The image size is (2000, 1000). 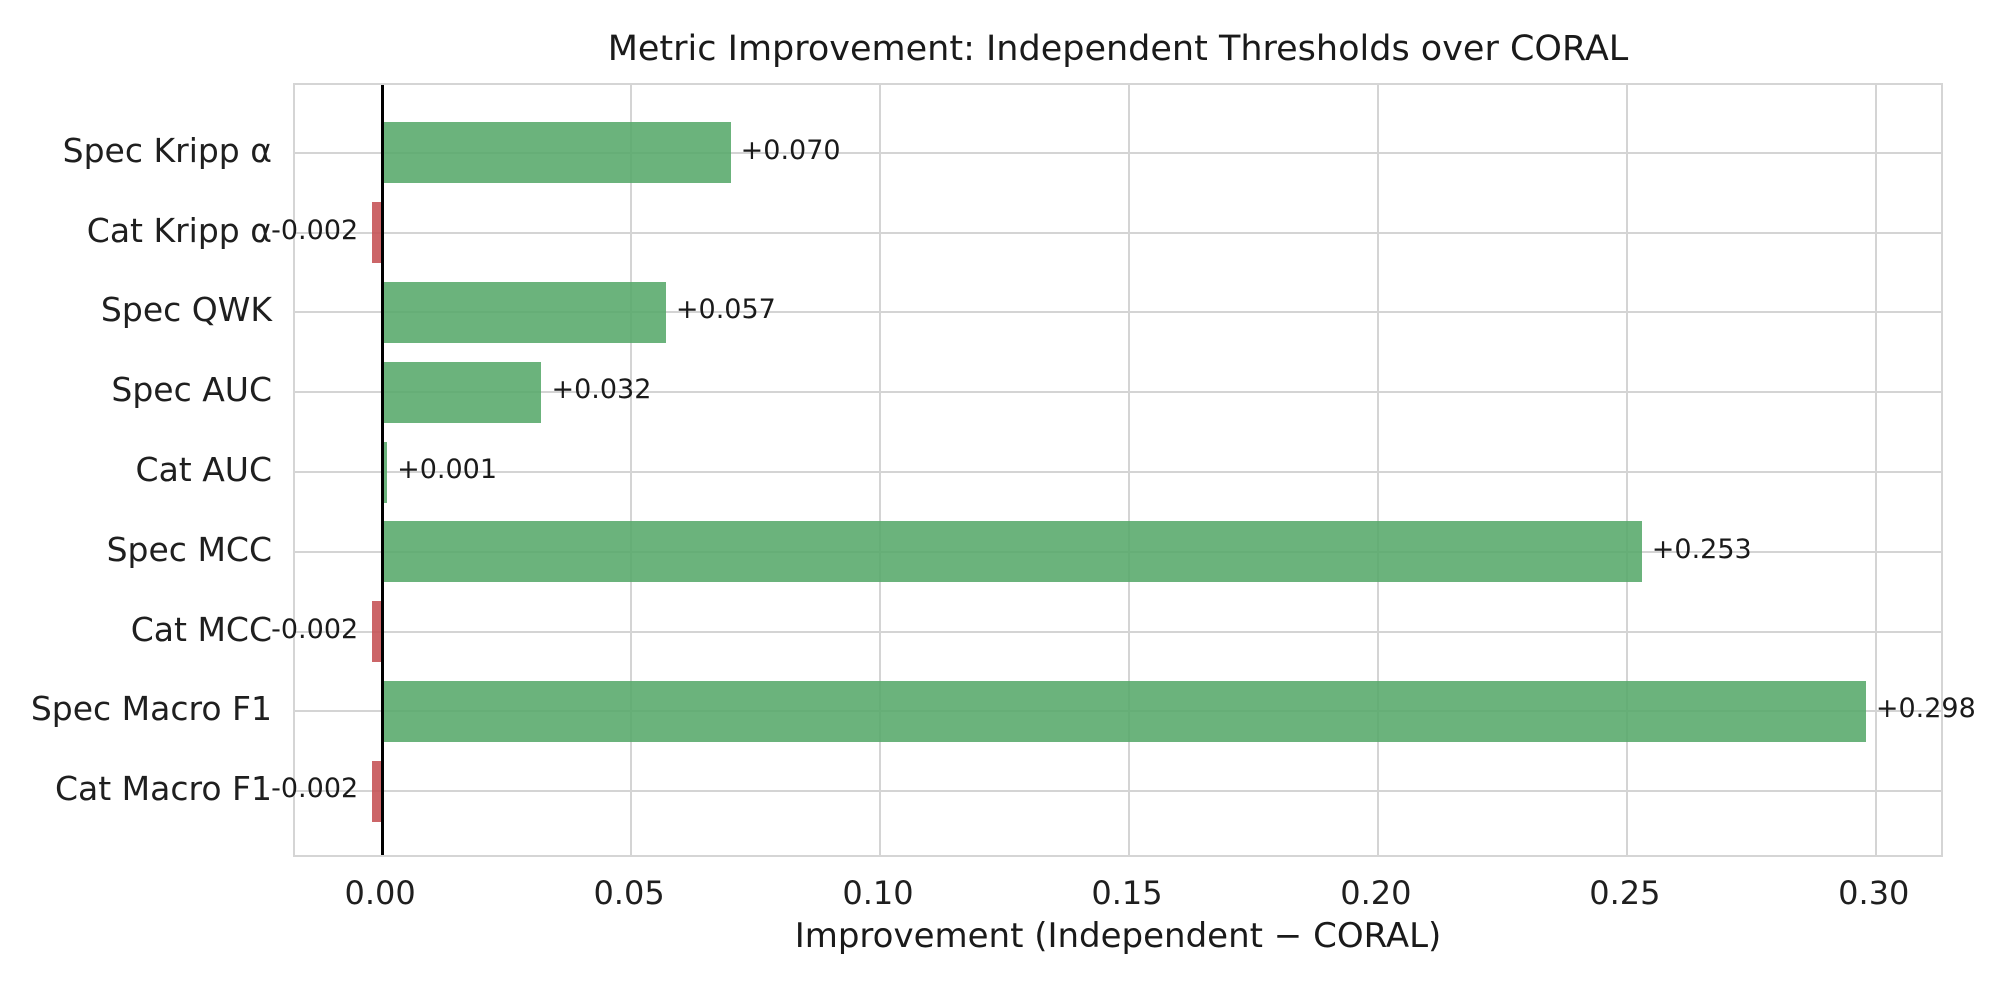 What do you see at coordinates (1626, 470) in the screenshot?
I see `x-gridline-0.25` at bounding box center [1626, 470].